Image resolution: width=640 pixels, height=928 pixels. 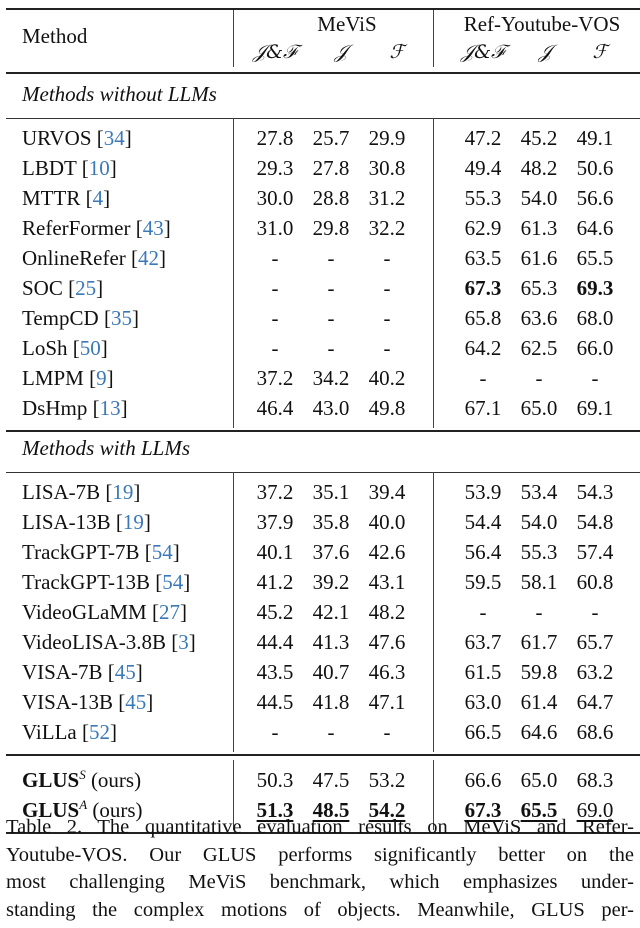 What do you see at coordinates (595, 288) in the screenshot?
I see `value-cell: 69.3` at bounding box center [595, 288].